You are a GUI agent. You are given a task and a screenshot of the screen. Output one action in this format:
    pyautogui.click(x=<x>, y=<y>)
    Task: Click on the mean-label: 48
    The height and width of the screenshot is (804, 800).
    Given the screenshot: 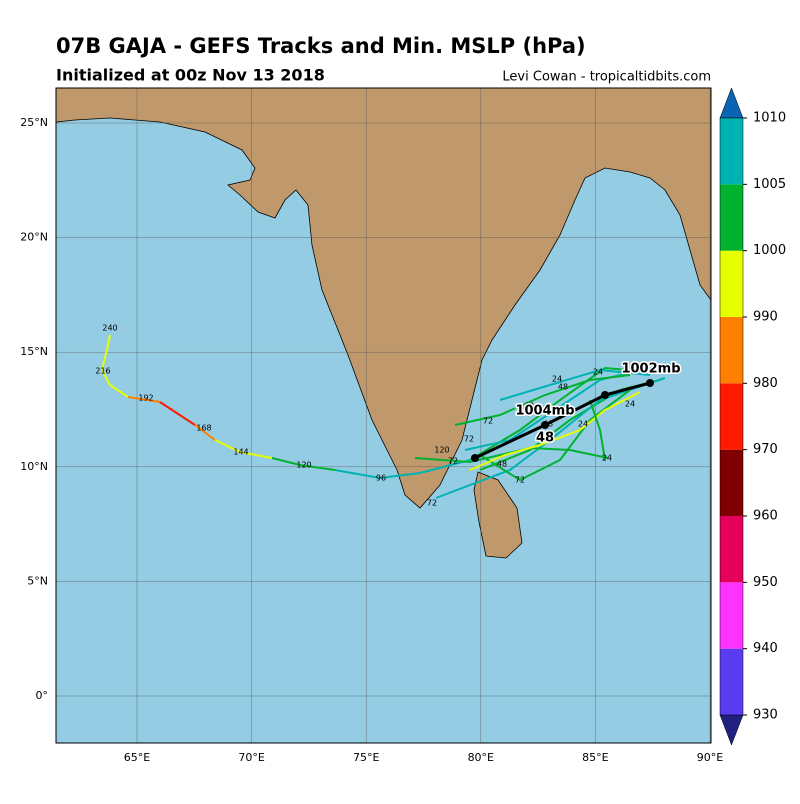 What is the action you would take?
    pyautogui.click(x=545, y=438)
    